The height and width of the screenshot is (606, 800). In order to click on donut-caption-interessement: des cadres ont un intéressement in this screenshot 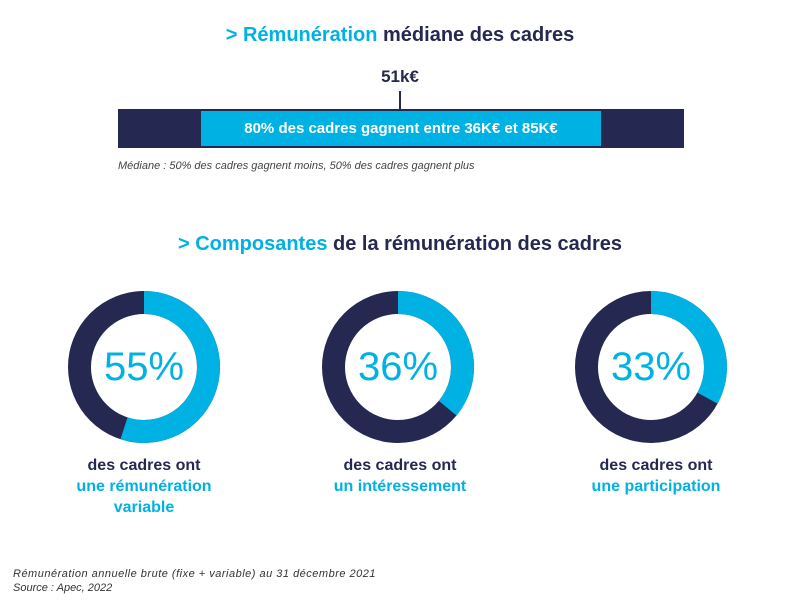, I will do `click(400, 476)`.